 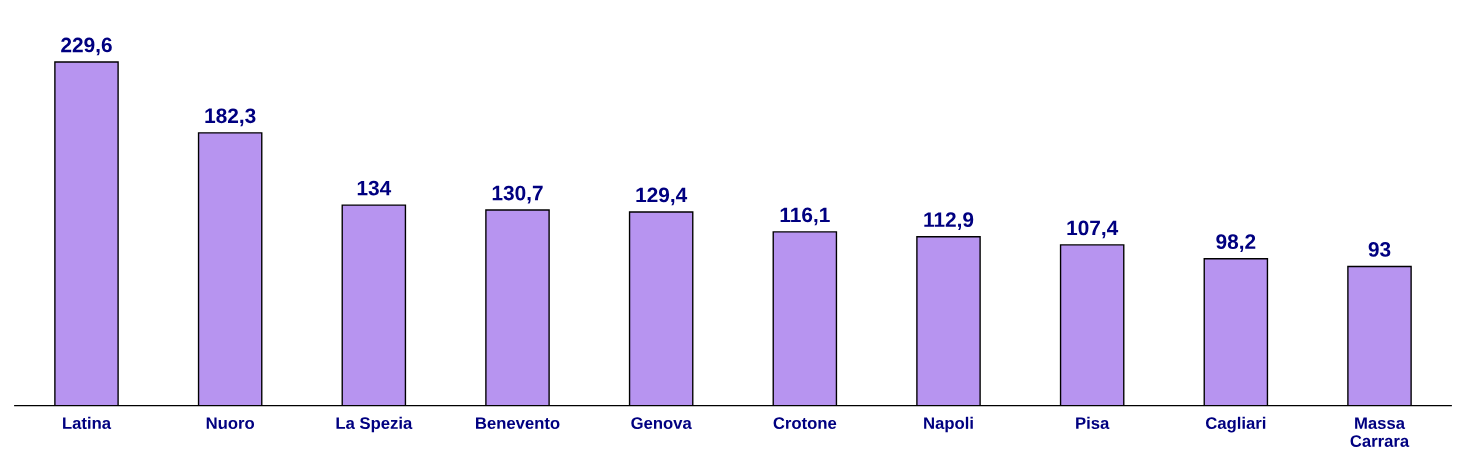 I want to click on data-label: 134, so click(x=374, y=188).